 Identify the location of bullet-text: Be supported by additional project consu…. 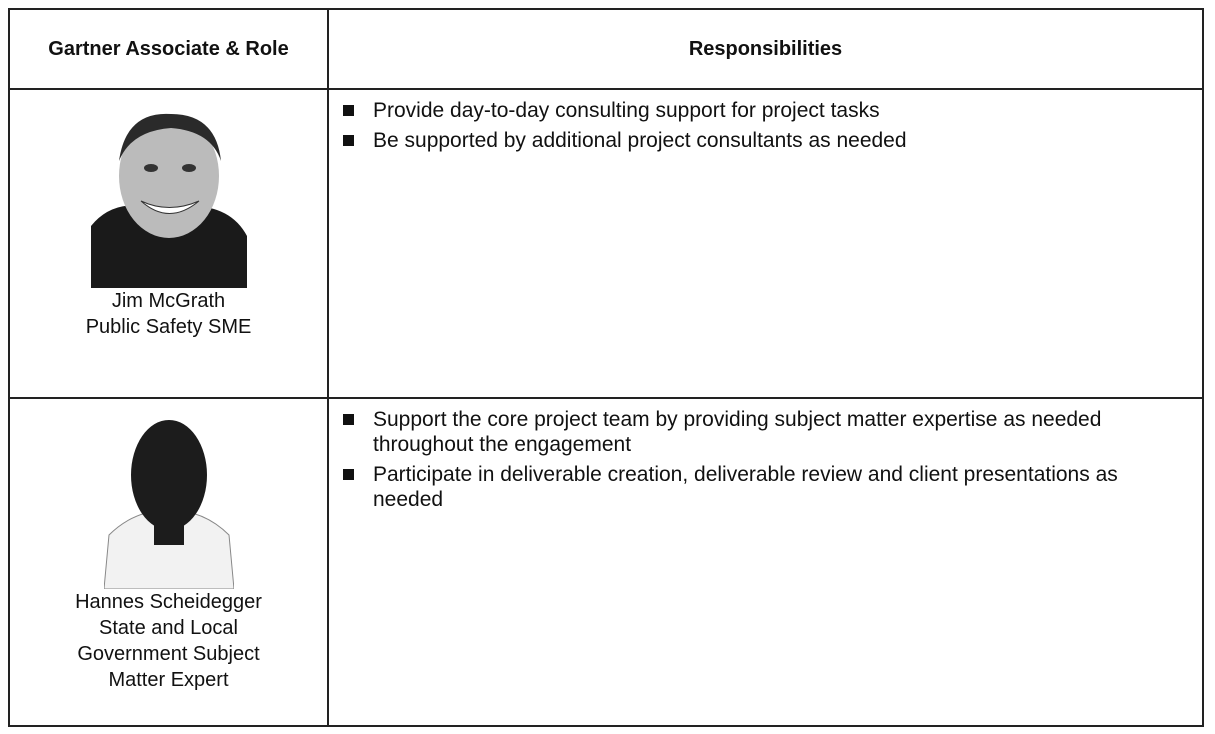
(640, 140).